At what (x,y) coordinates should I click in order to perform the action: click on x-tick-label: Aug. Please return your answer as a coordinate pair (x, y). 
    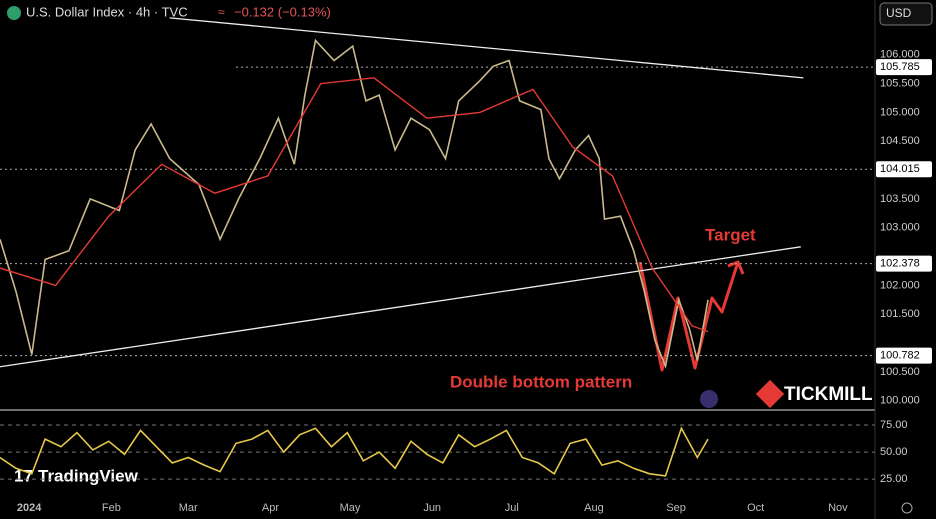
    Looking at the image, I should click on (594, 508).